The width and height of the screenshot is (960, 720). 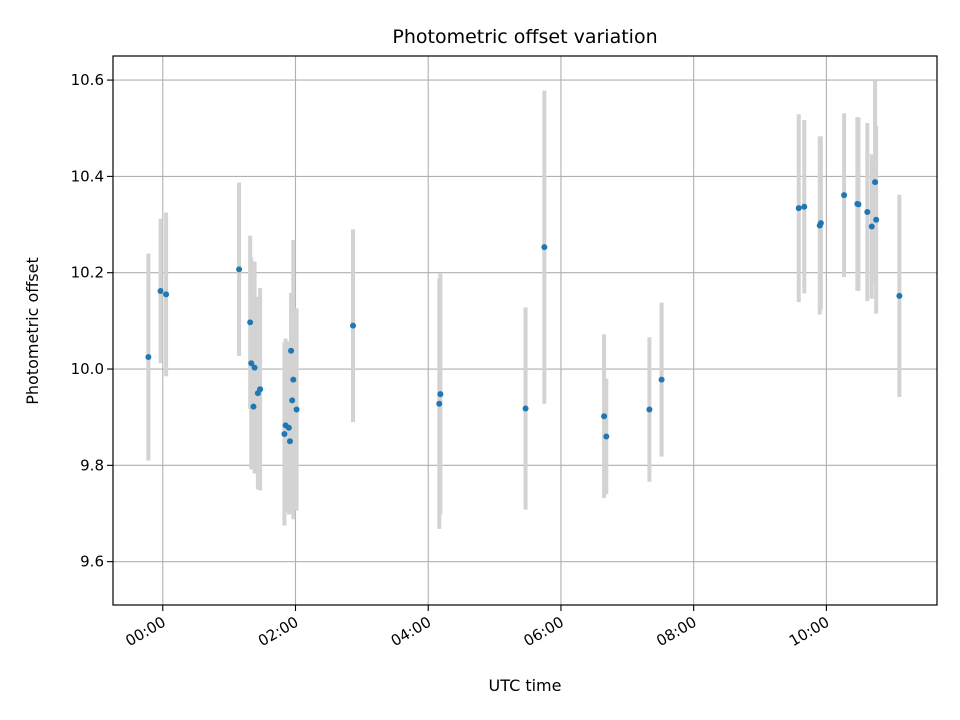 I want to click on y-tick-label: 10.4, so click(x=87, y=176).